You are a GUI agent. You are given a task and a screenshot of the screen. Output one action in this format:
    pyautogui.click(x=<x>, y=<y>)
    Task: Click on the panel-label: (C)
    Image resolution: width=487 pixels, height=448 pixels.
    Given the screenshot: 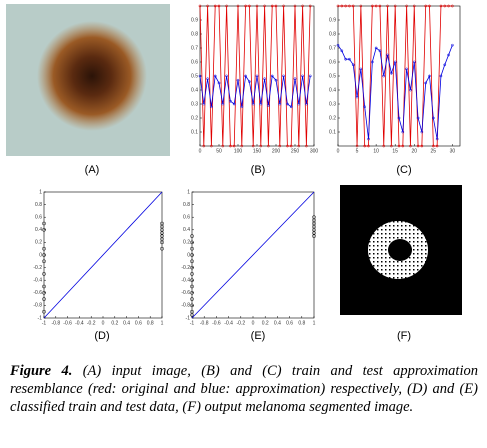 What is the action you would take?
    pyautogui.click(x=403, y=170)
    